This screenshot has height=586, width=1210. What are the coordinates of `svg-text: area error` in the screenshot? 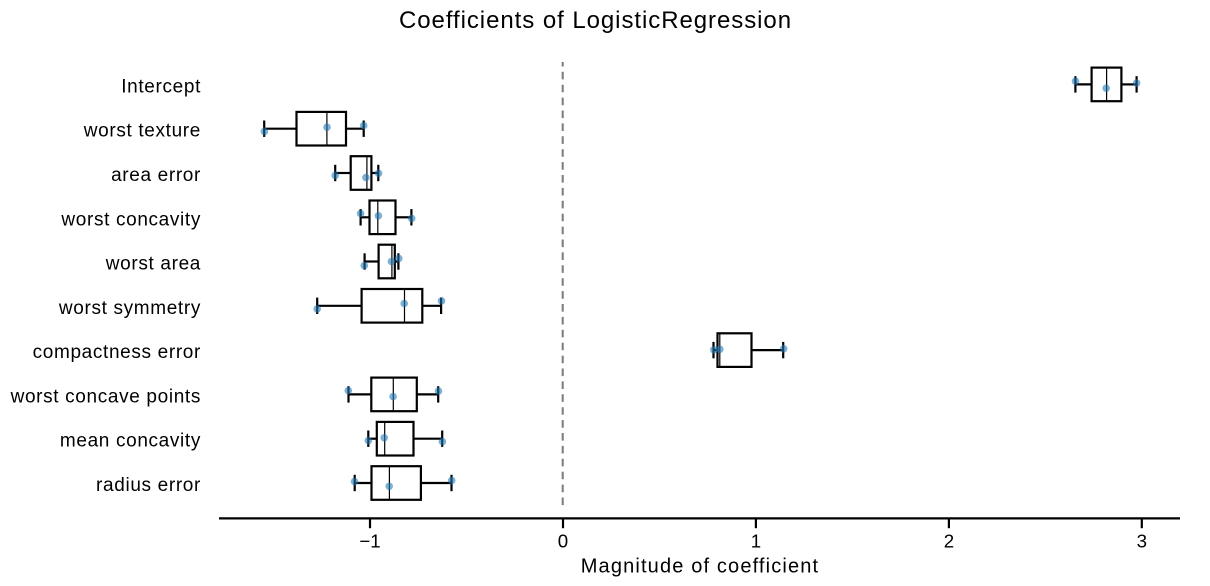 It's located at (156, 175).